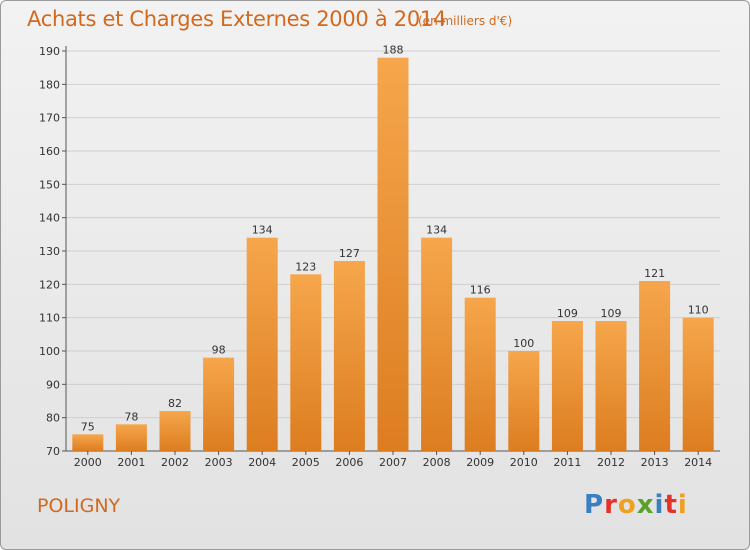 The width and height of the screenshot is (750, 550). I want to click on chart-subtitle: (en milliers d'€), so click(465, 21).